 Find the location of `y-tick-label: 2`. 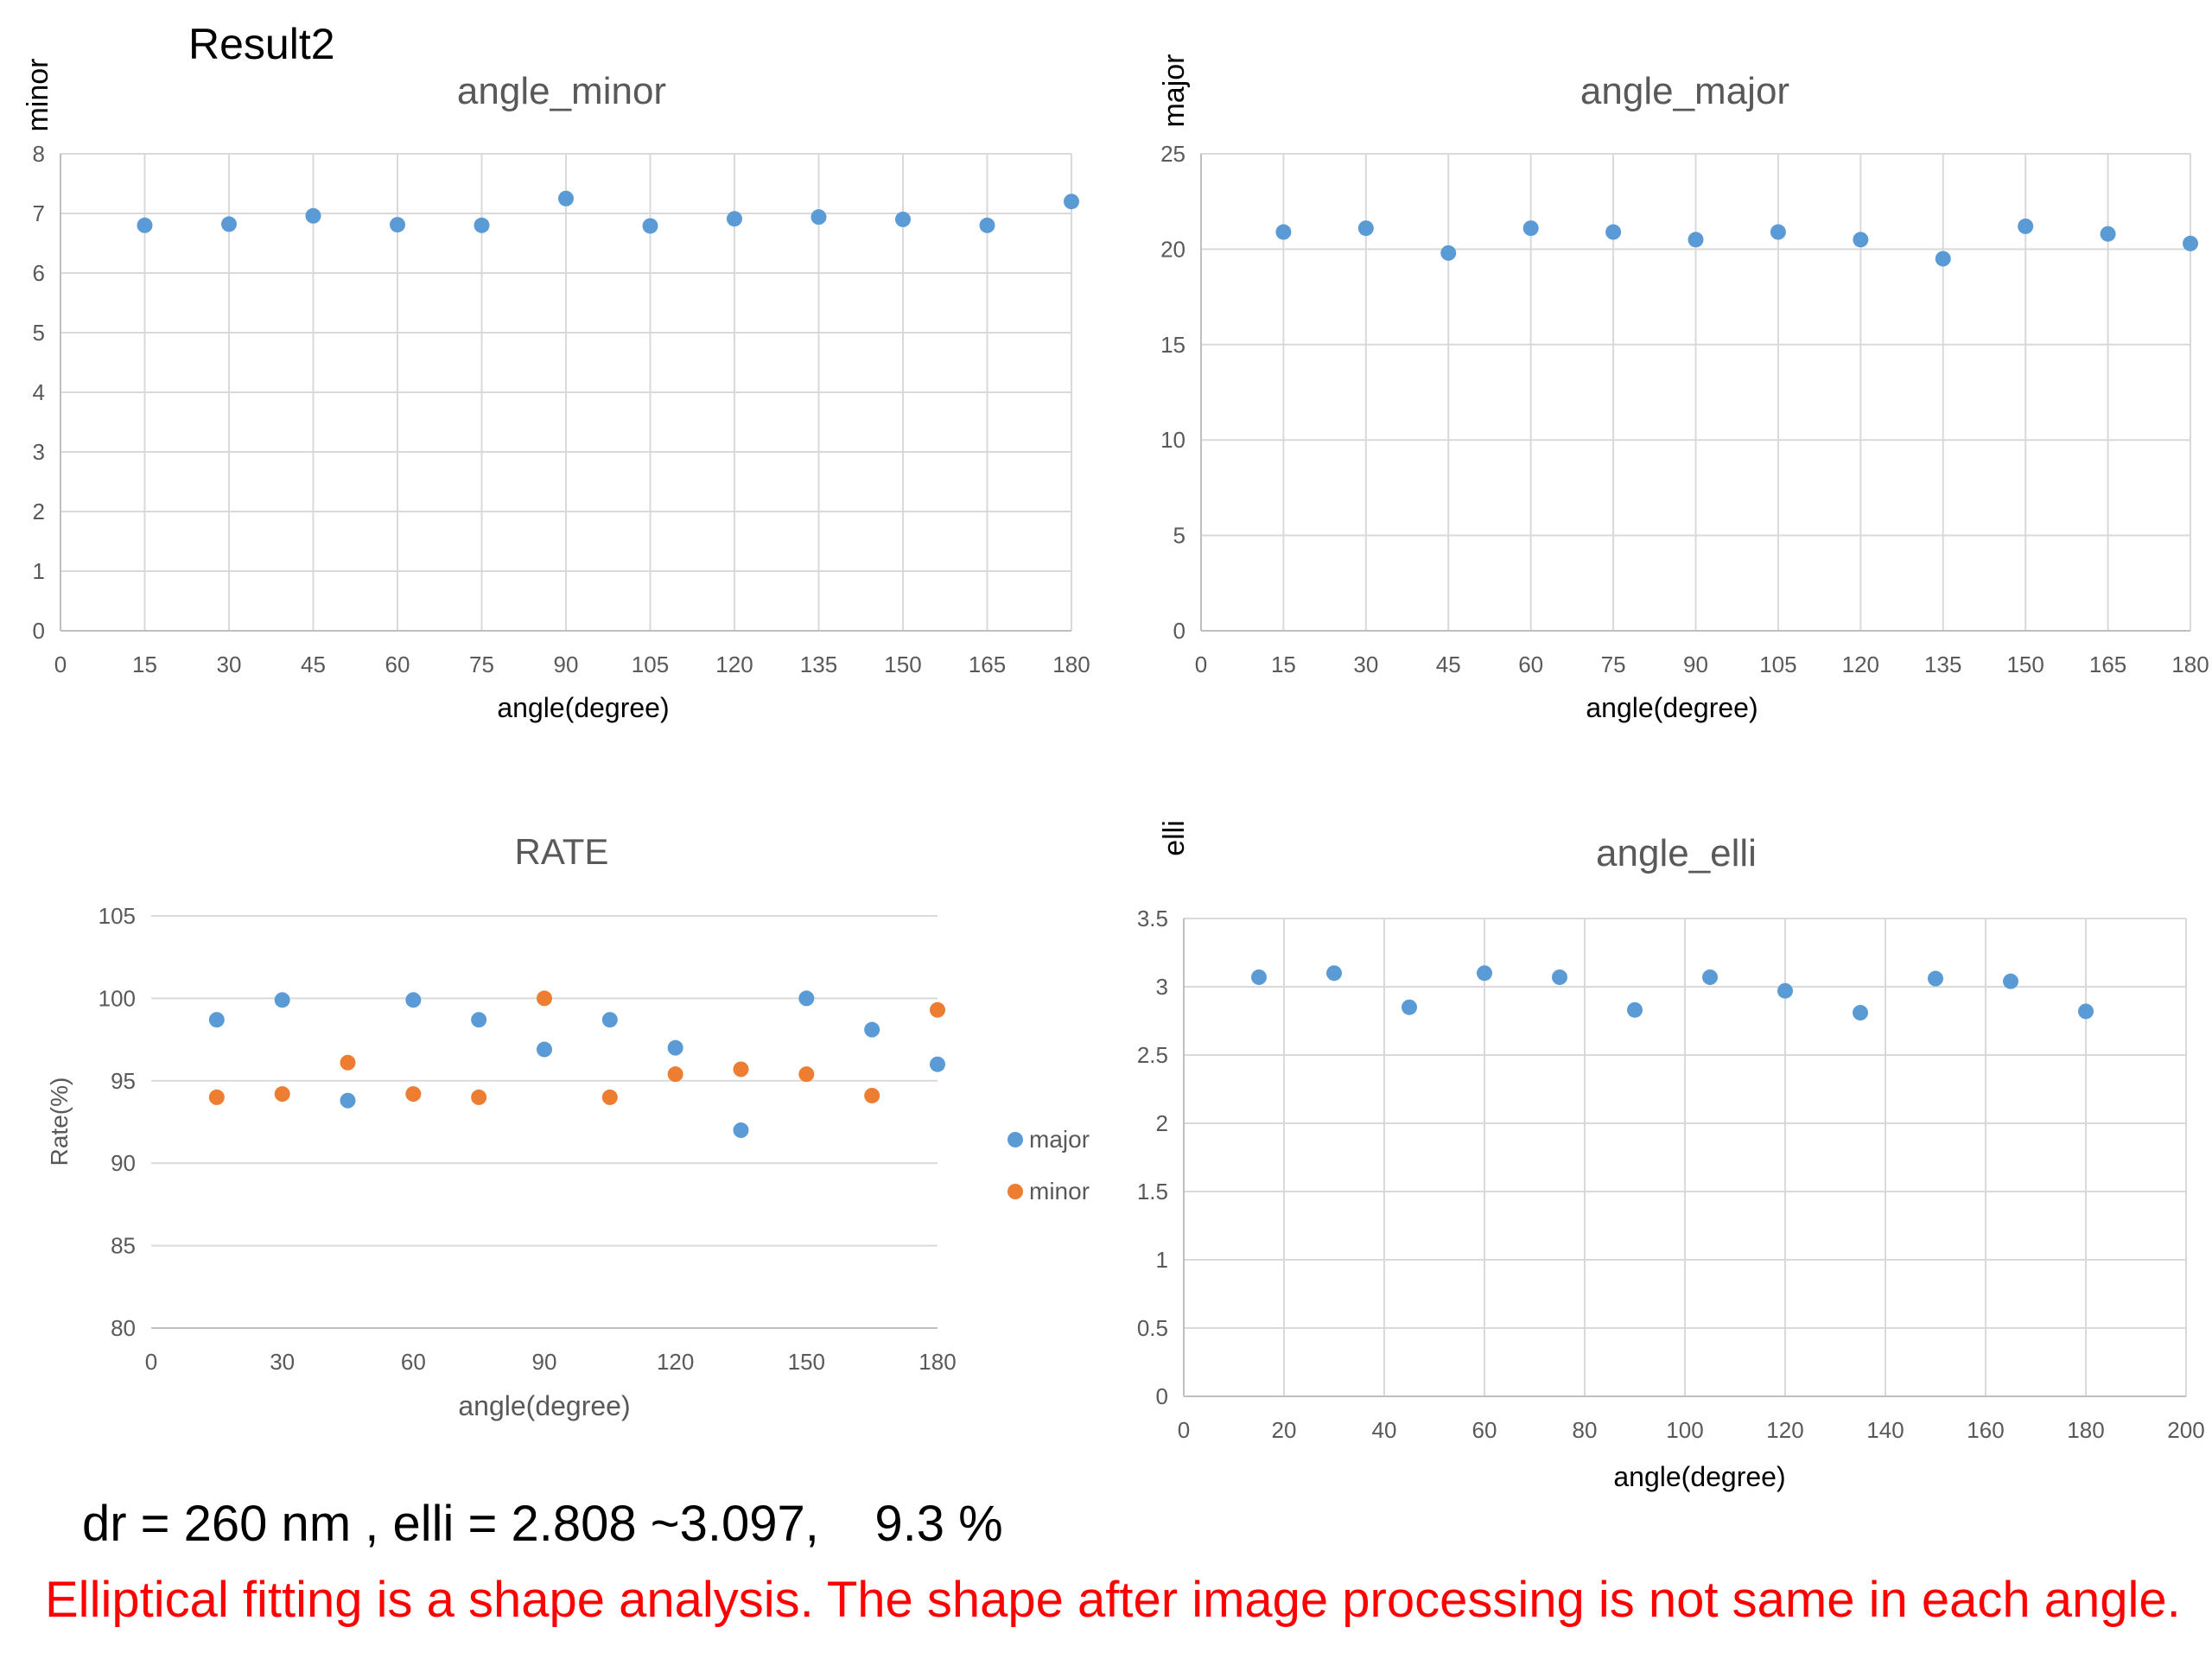

y-tick-label: 2 is located at coordinates (39, 511).